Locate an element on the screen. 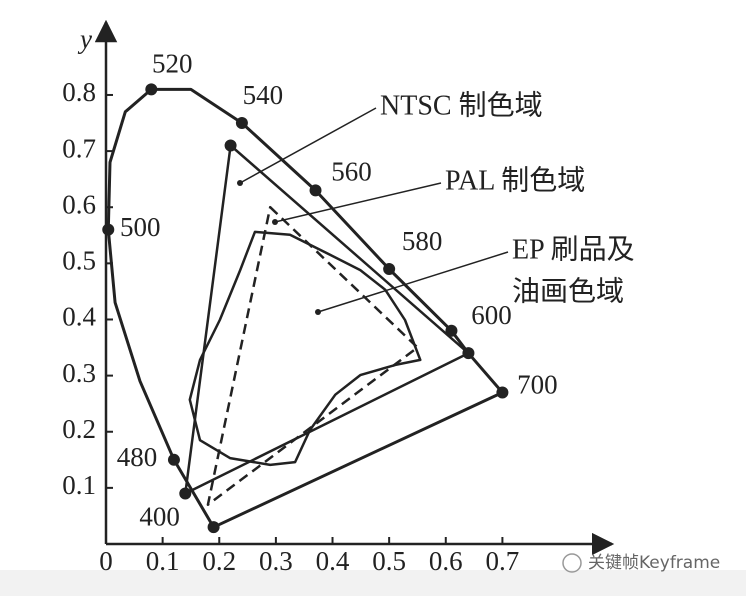 The width and height of the screenshot is (746, 596). x-tick-label: 0.2 is located at coordinates (219, 561).